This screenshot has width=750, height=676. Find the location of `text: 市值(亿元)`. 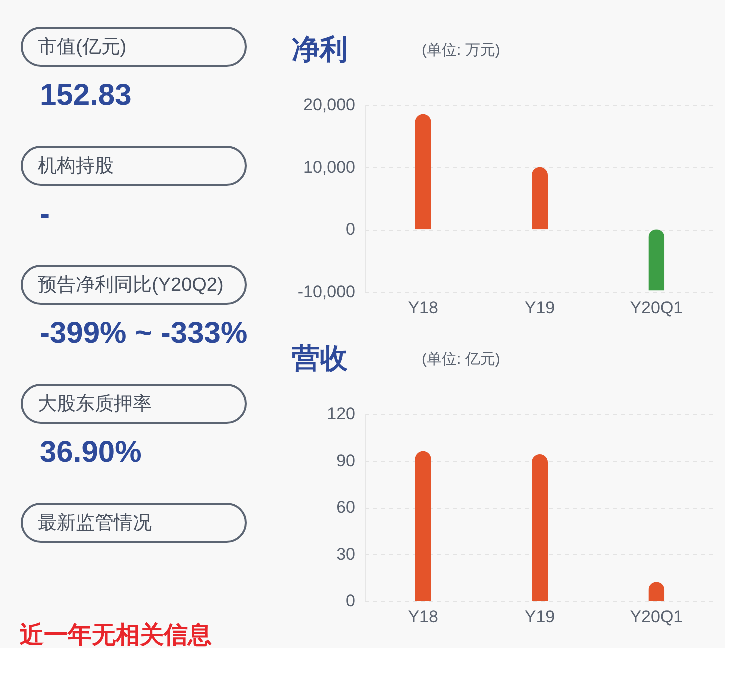

text: 市值(亿元) is located at coordinates (82, 47).